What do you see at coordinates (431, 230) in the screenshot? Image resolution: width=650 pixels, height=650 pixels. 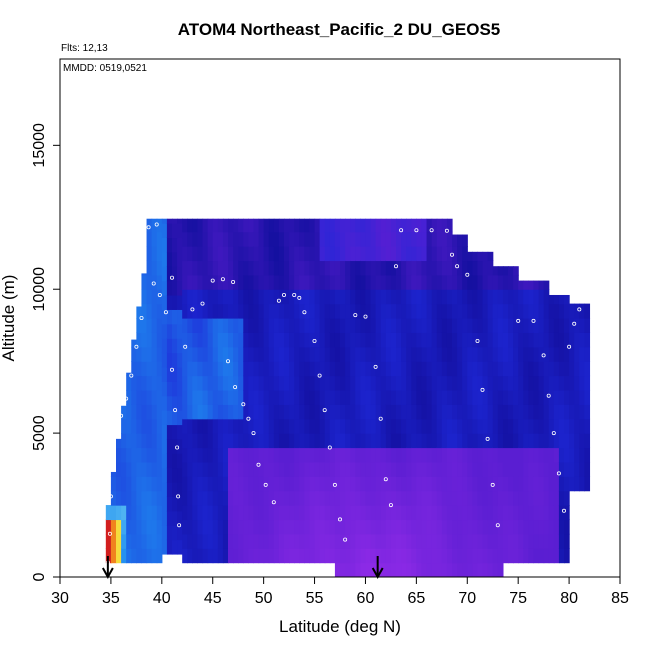 I see `track-point` at bounding box center [431, 230].